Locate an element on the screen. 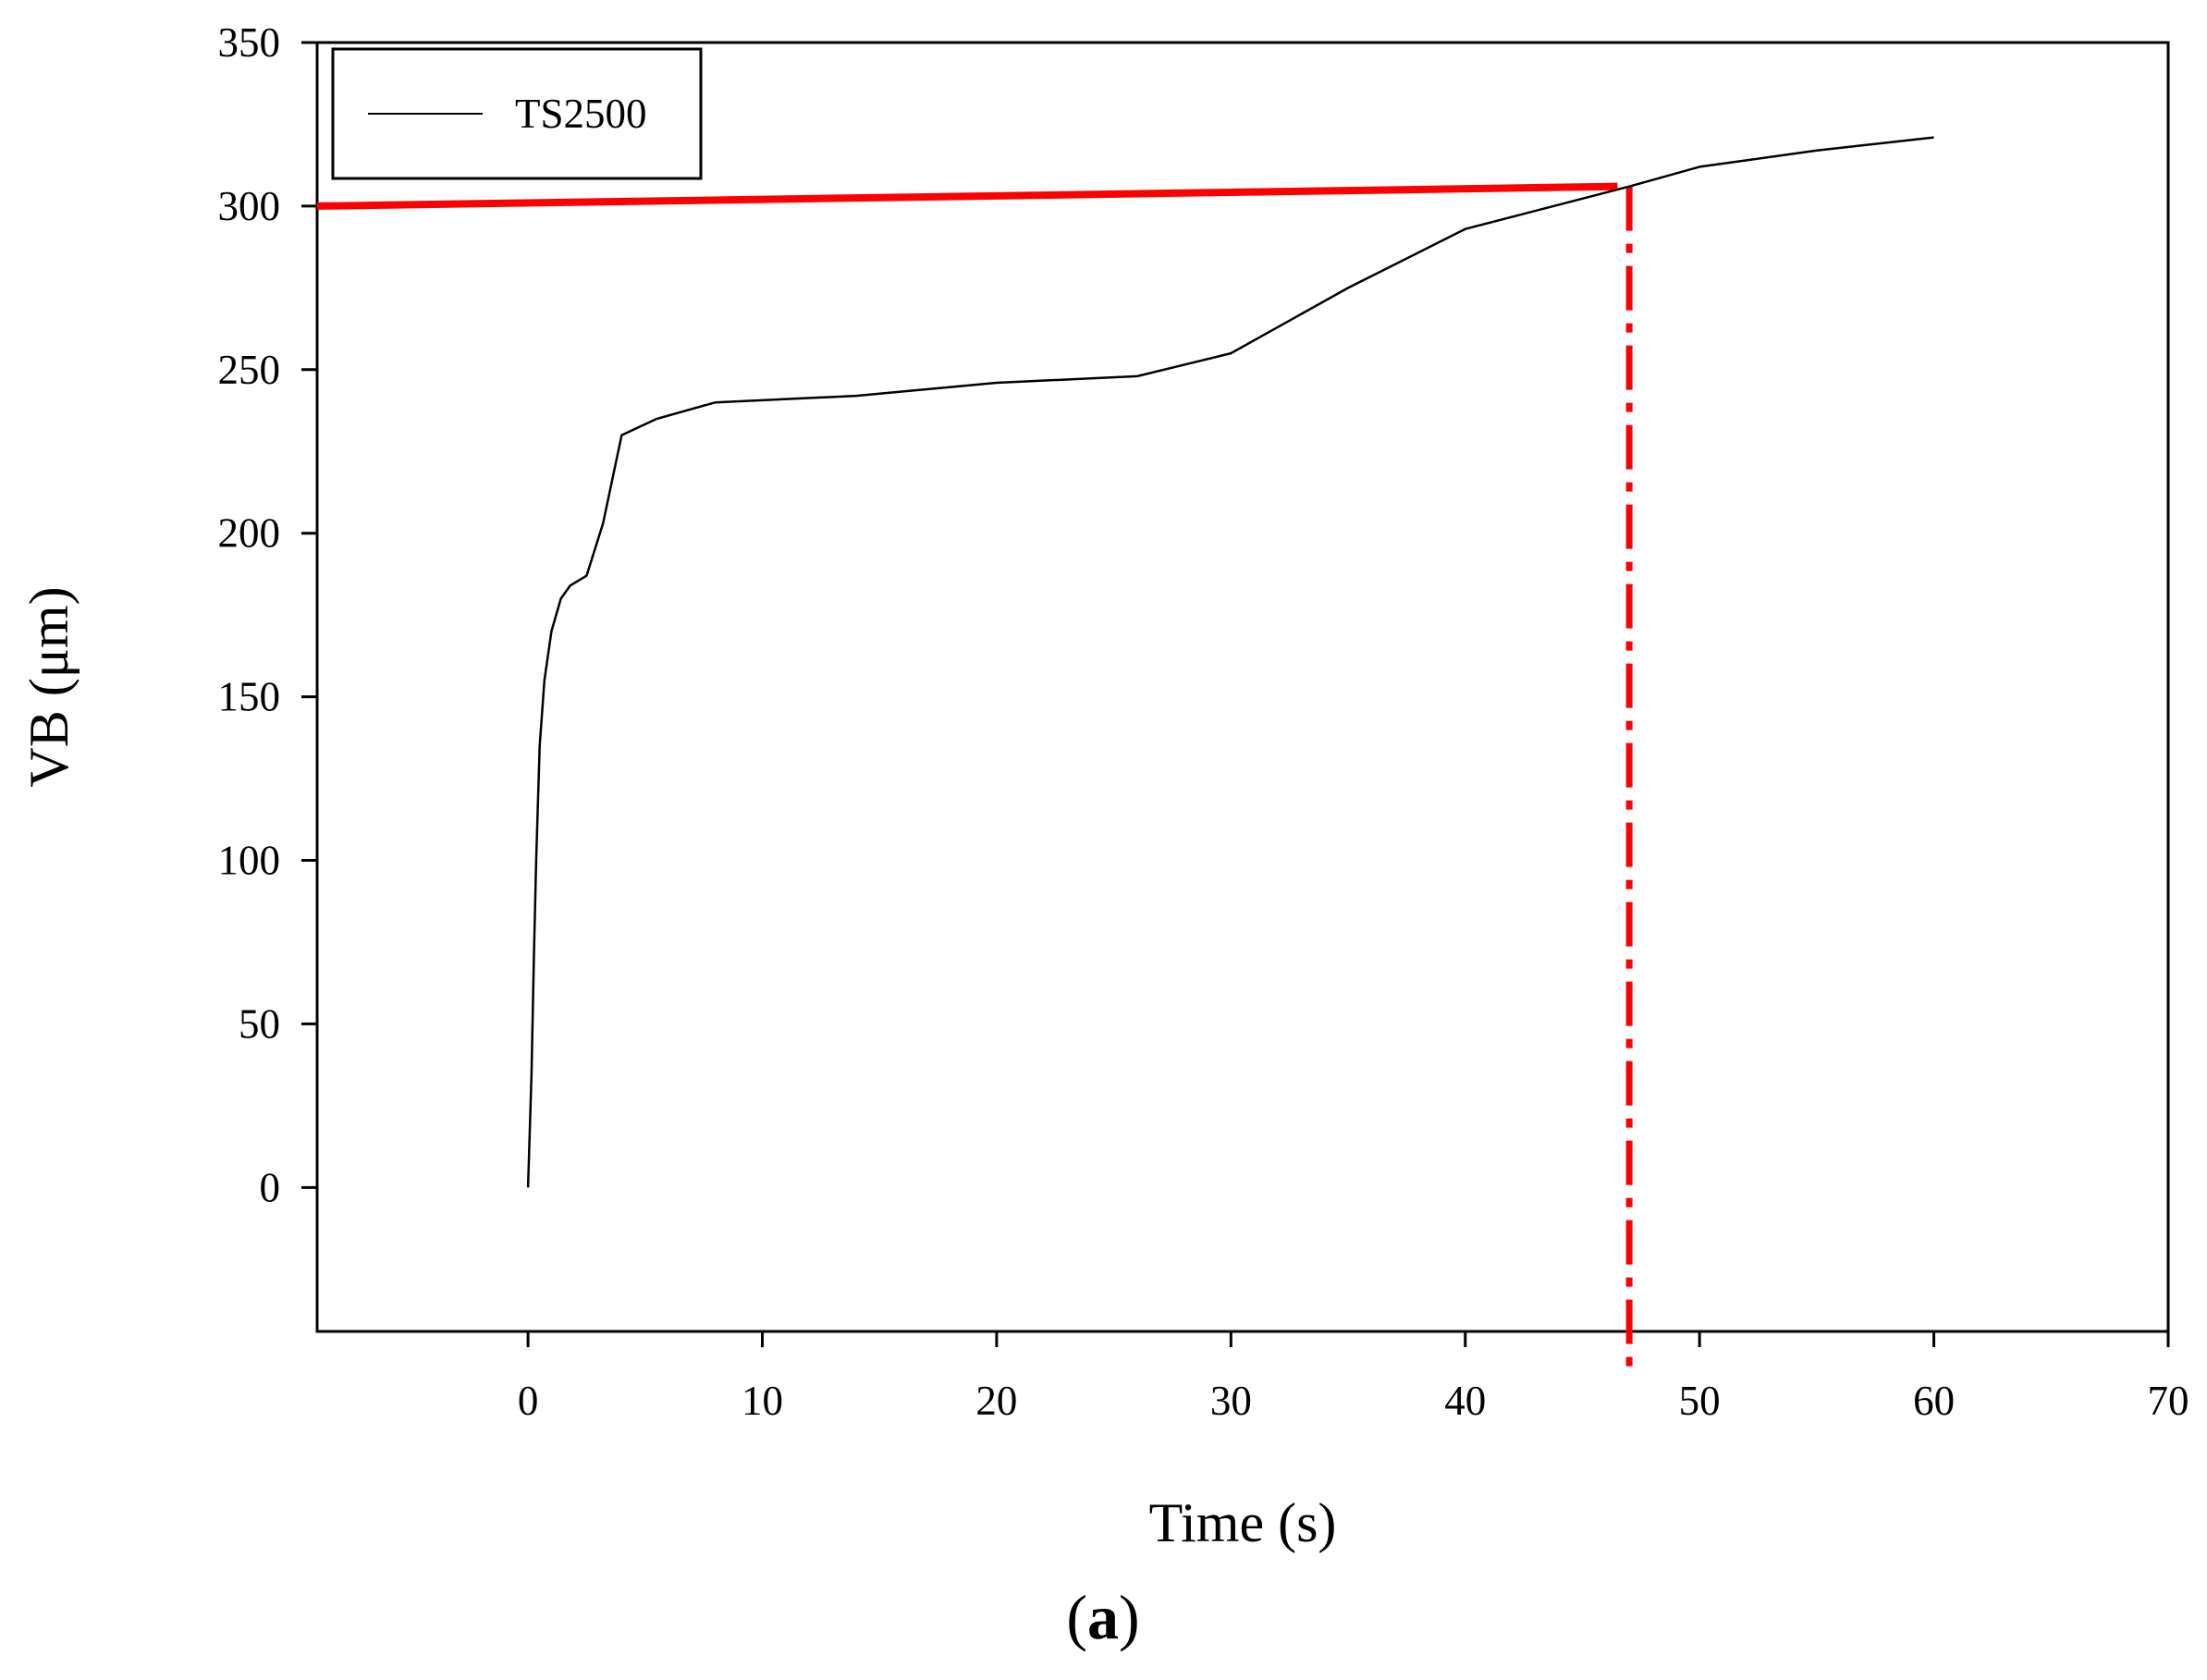  y-tick-label: 0 is located at coordinates (271, 1187).